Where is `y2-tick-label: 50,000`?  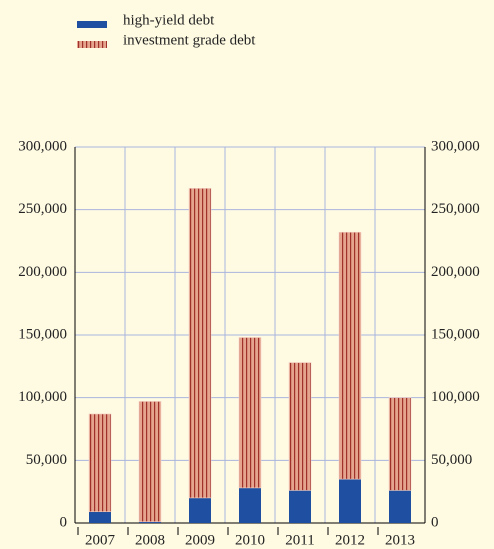
y2-tick-label: 50,000 is located at coordinates (451, 460).